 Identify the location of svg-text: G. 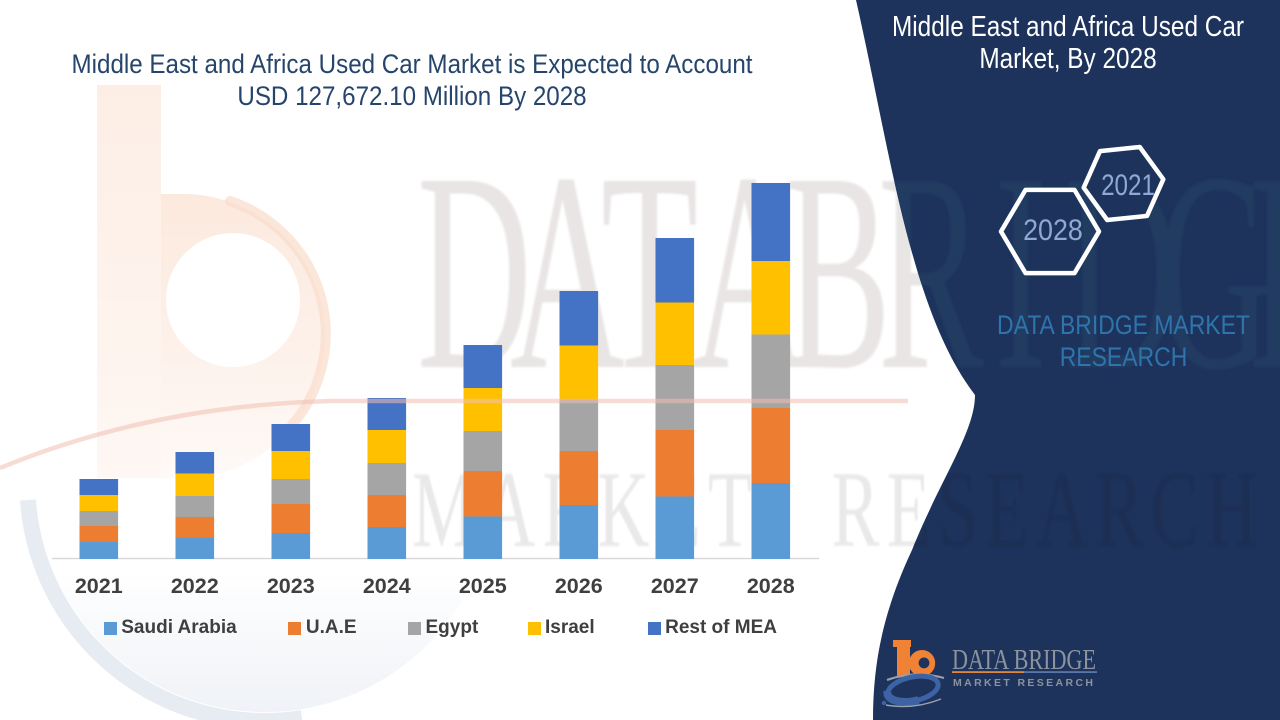
(1214, 271).